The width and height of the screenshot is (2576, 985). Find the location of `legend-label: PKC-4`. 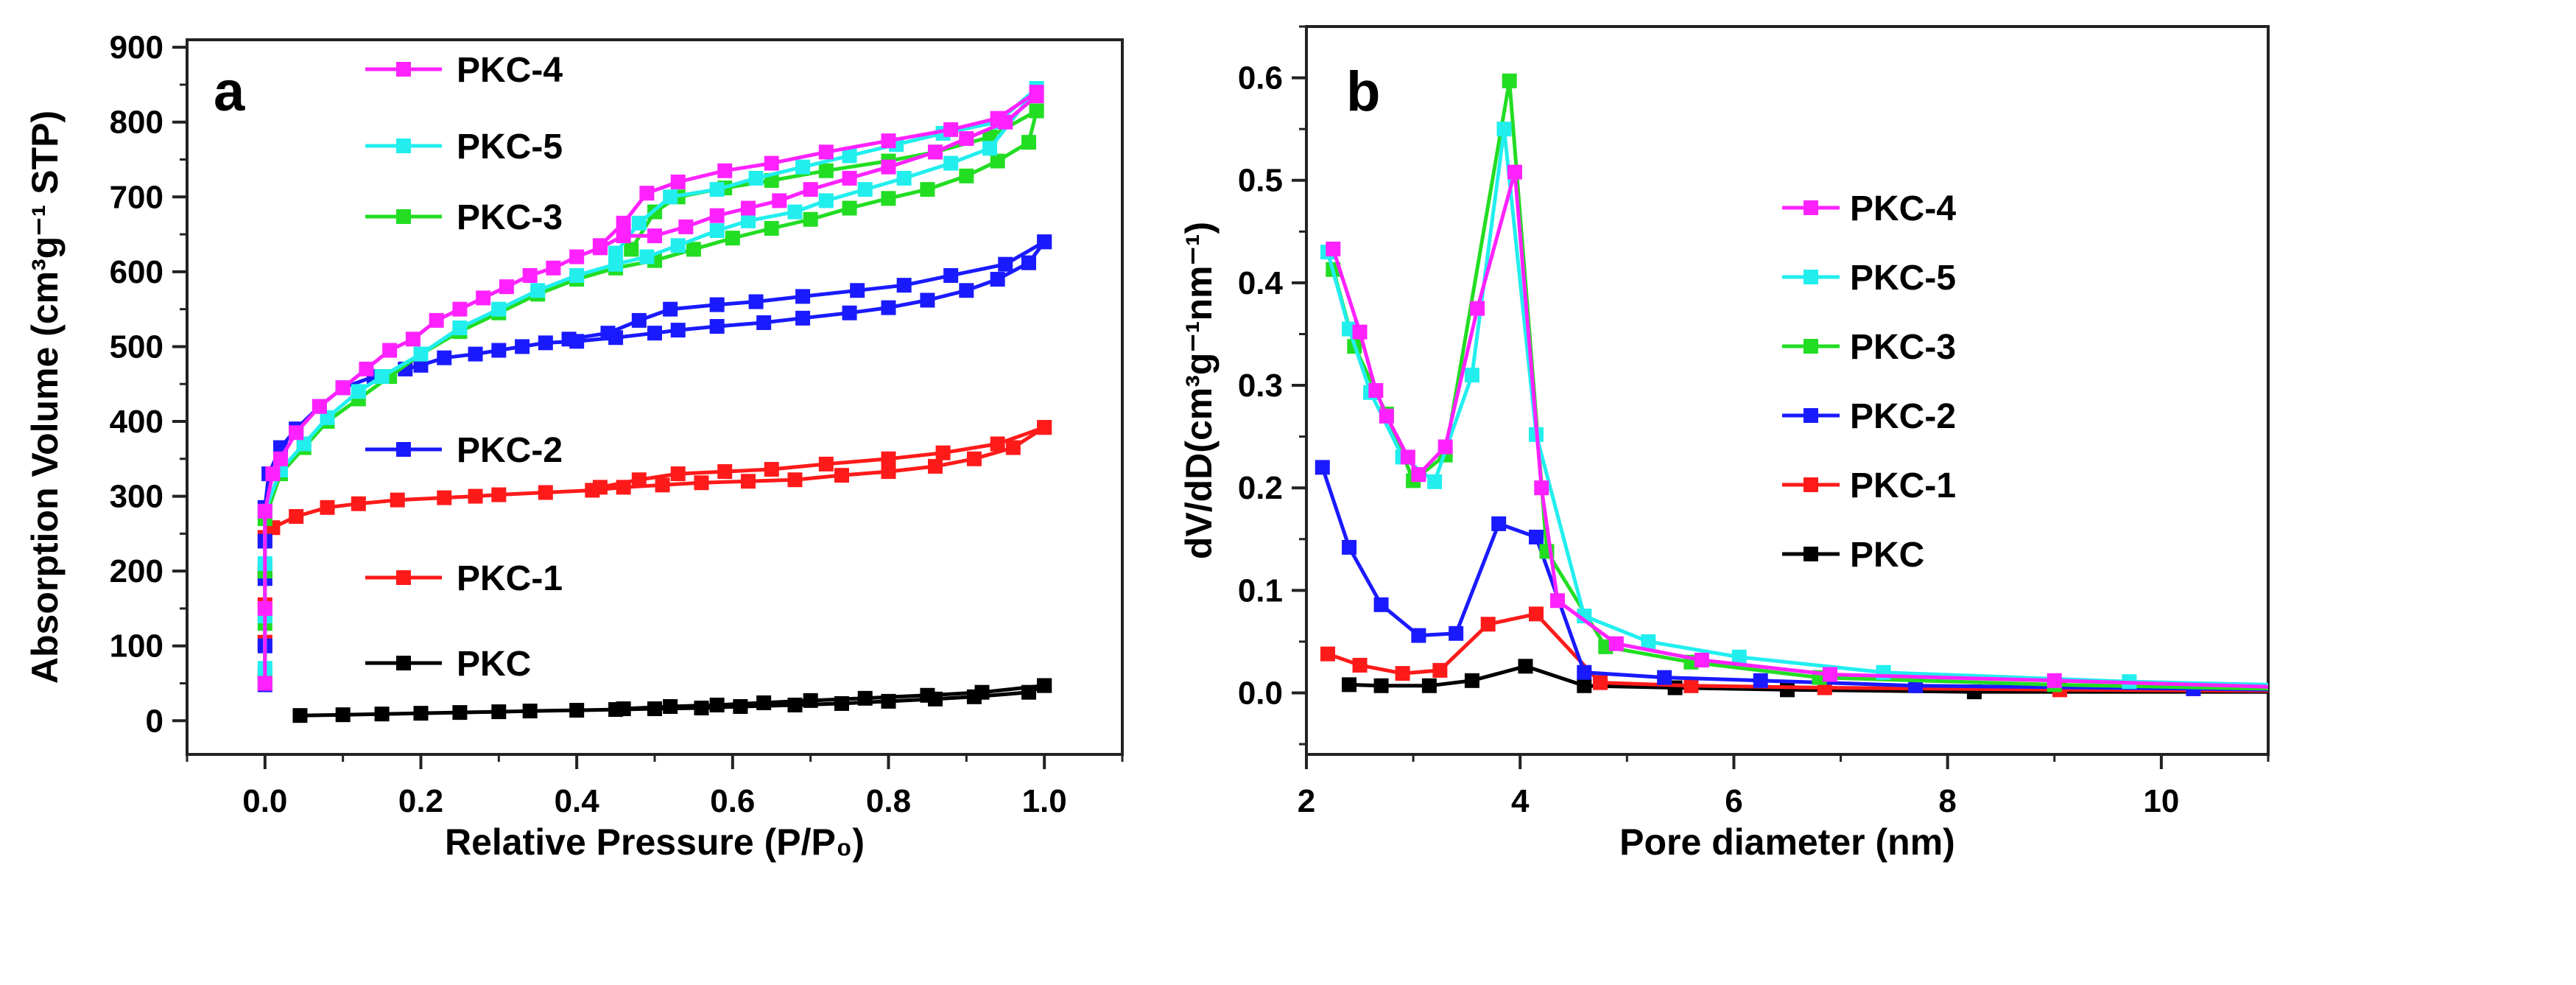

legend-label: PKC-4 is located at coordinates (510, 71).